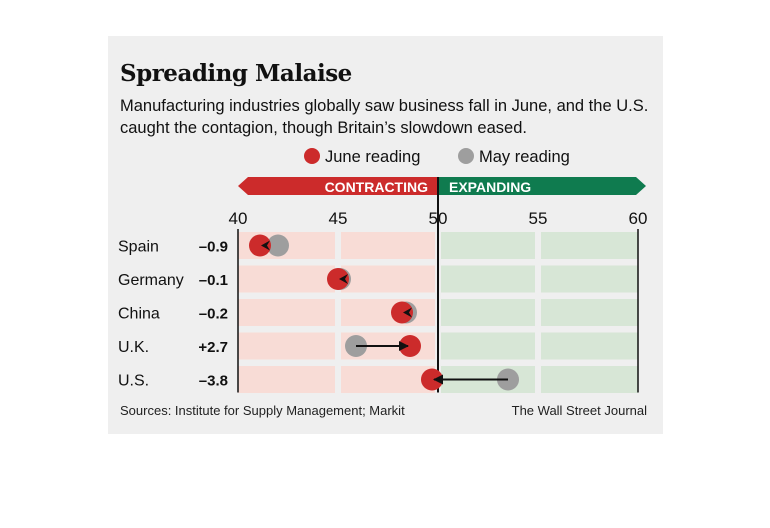  I want to click on chart-title: Spreading Malaise, so click(236, 73).